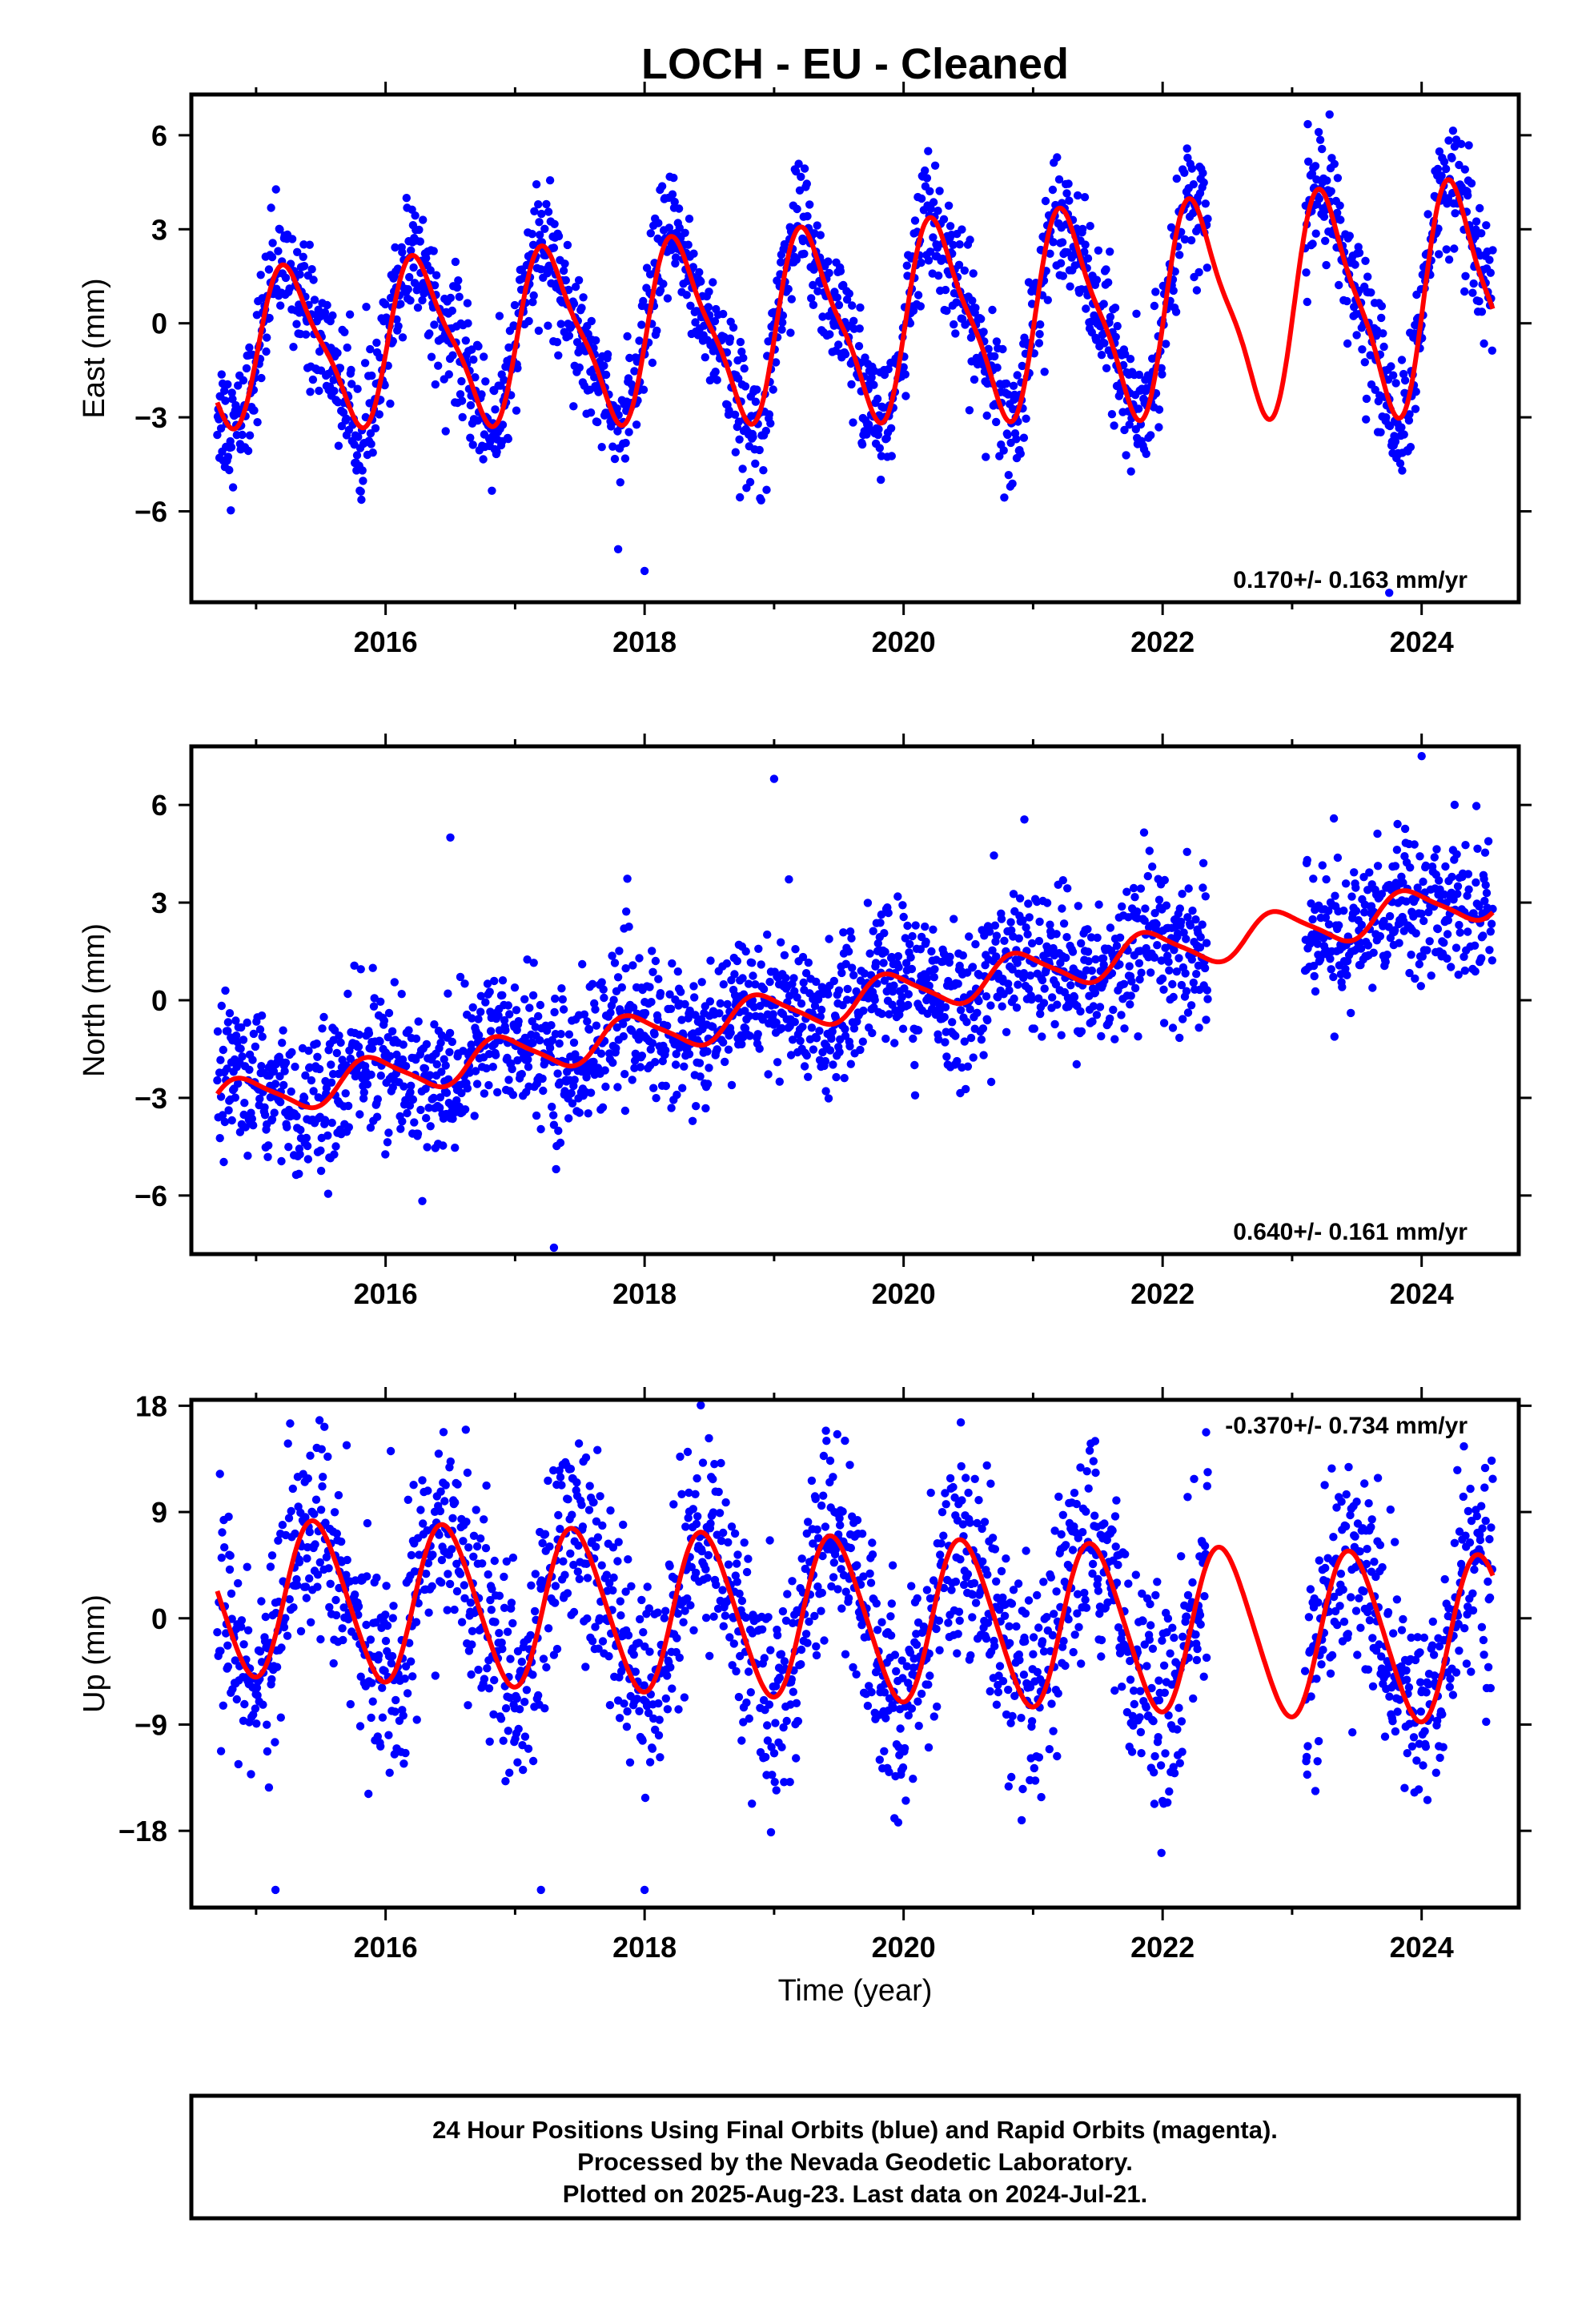 The width and height of the screenshot is (1582, 2324). Describe the element at coordinates (151, 512) in the screenshot. I see `y-tick-label: −6` at that location.